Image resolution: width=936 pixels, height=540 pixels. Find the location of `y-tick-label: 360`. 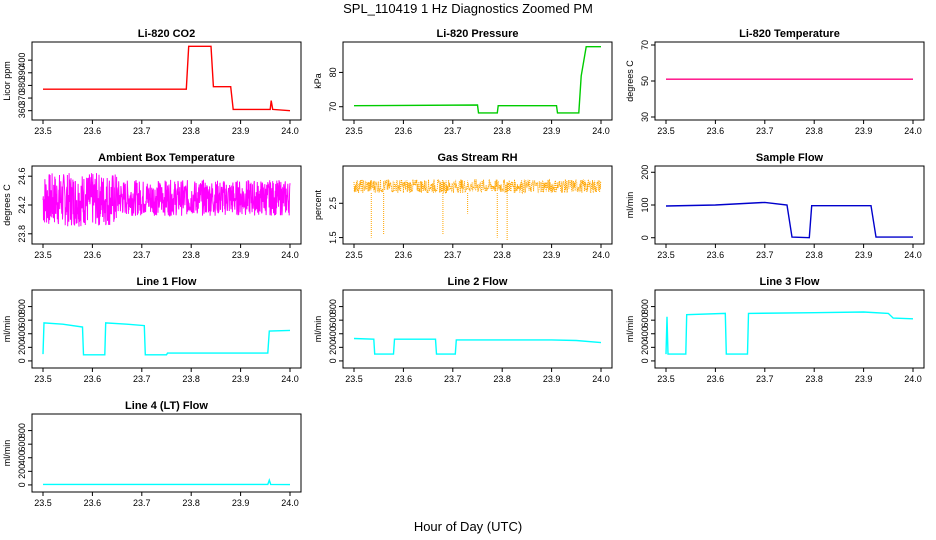

y-tick-label: 360 is located at coordinates (22, 110).